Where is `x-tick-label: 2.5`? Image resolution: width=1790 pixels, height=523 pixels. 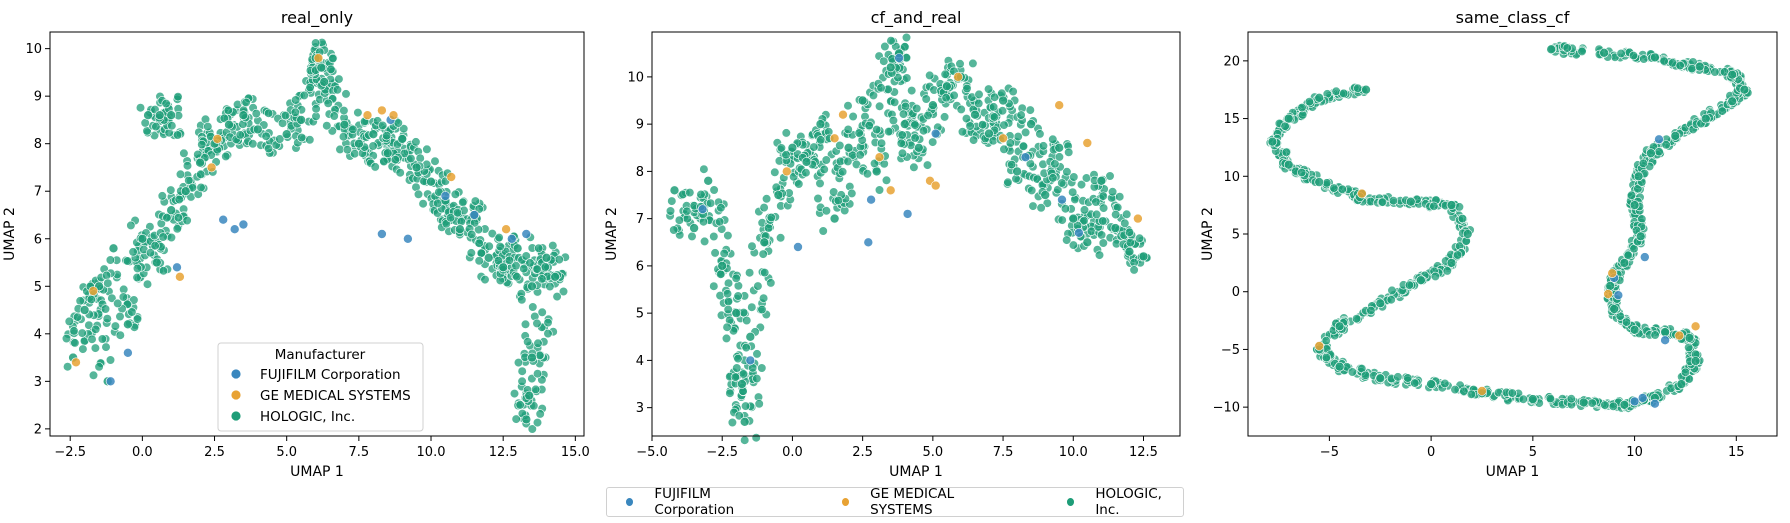
x-tick-label: 2.5 is located at coordinates (862, 452).